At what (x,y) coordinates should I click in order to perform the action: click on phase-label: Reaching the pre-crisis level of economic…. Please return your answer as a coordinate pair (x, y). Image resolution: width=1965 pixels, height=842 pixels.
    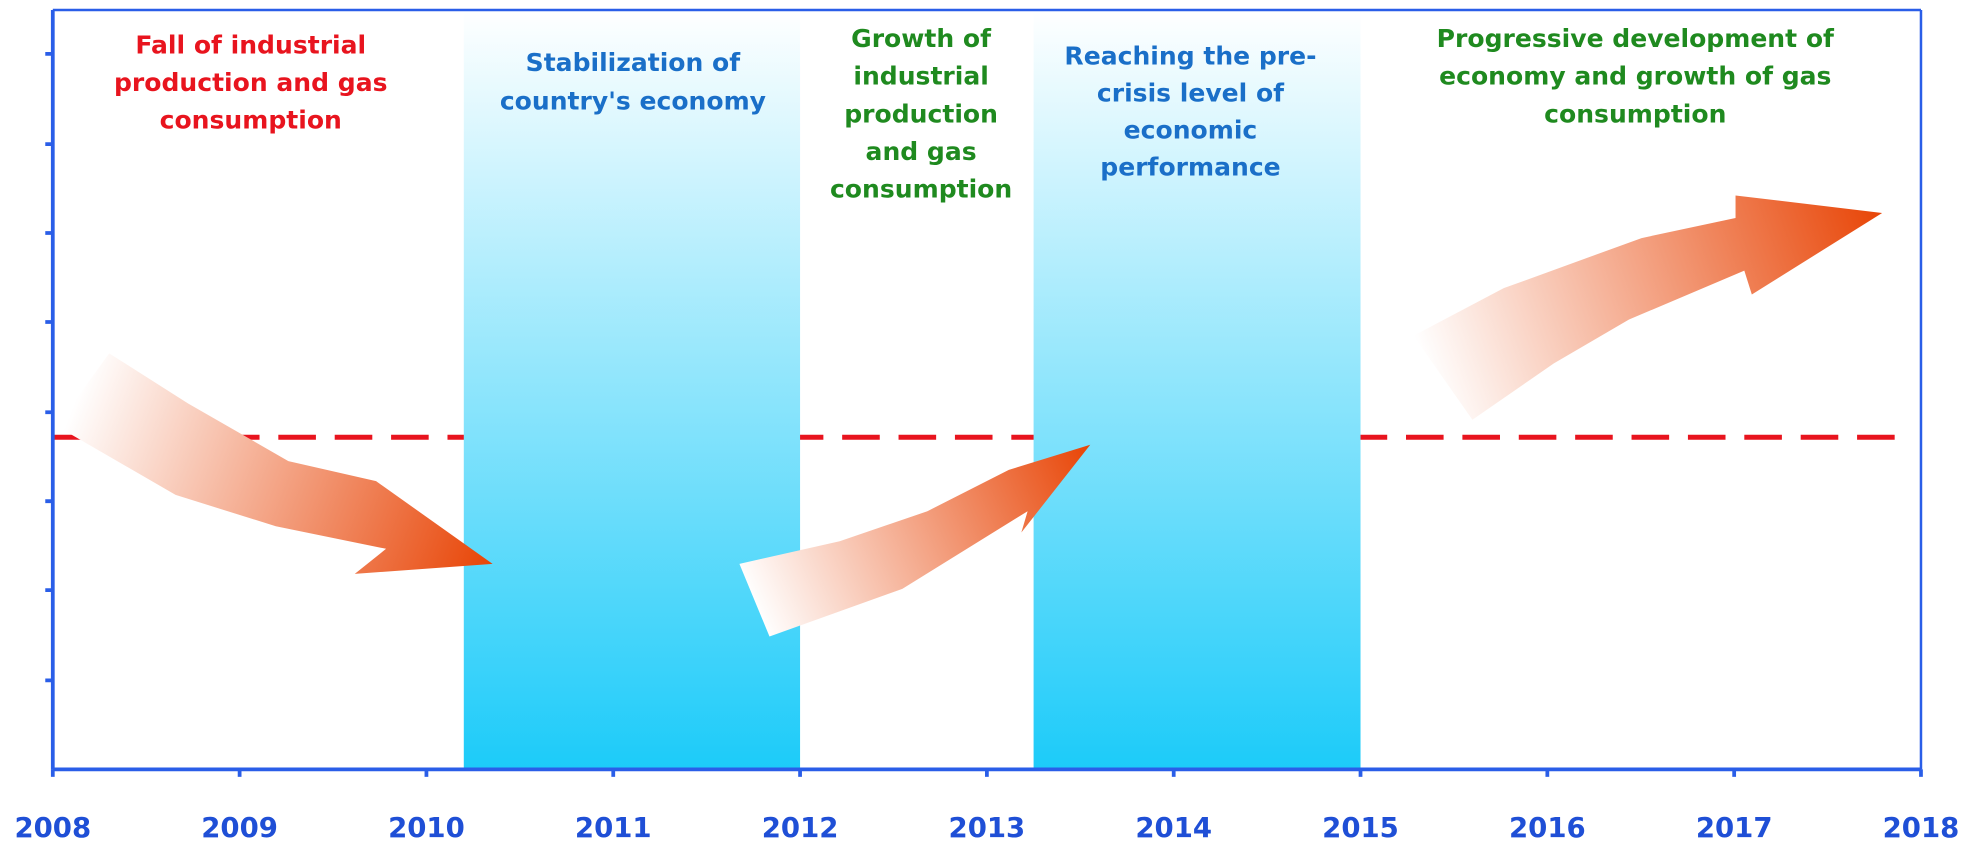
    Looking at the image, I should click on (1190, 112).